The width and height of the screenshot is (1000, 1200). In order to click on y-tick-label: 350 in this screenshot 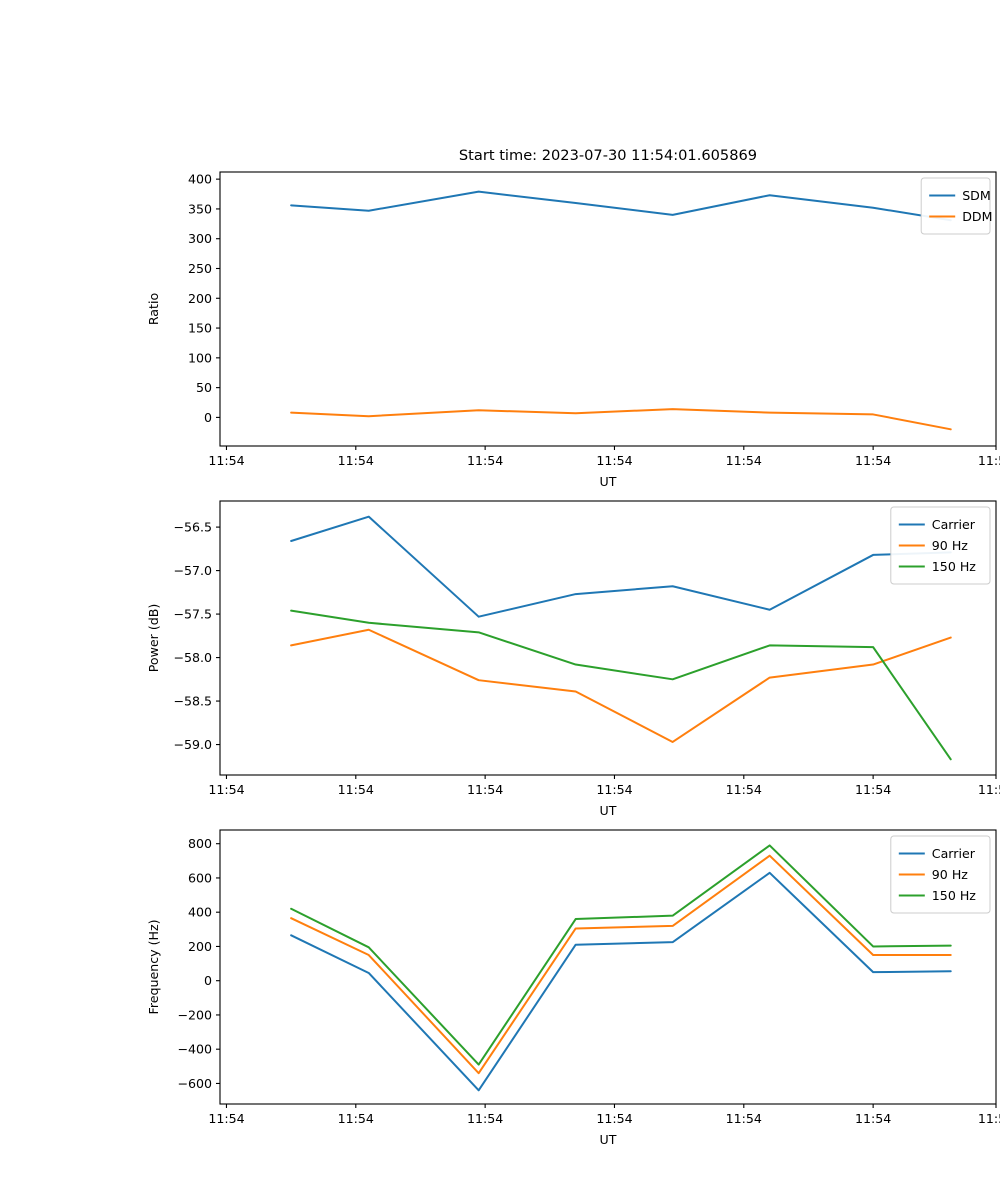, I will do `click(200, 208)`.